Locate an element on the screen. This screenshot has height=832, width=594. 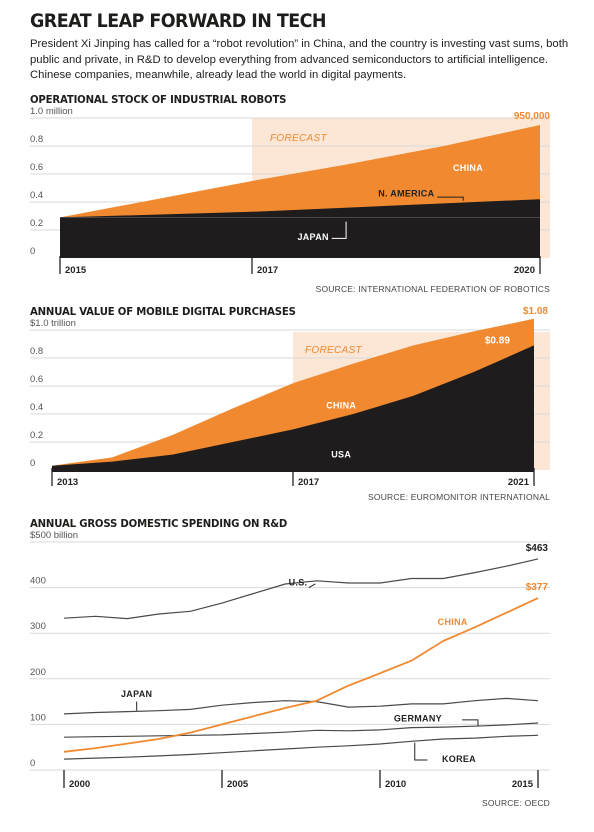
chart3-x-tick-label: 2005 is located at coordinates (238, 784).